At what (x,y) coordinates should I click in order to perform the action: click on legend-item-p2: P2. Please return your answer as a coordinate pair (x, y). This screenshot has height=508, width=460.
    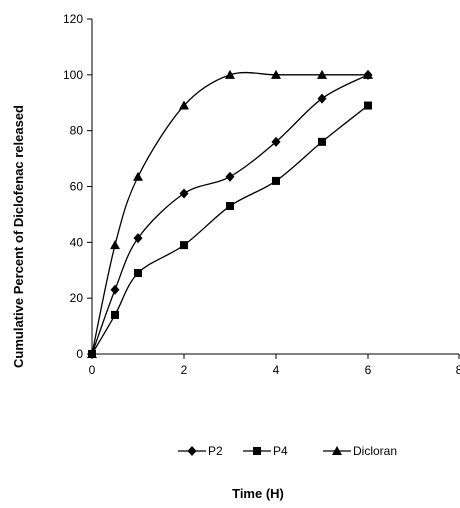
    Looking at the image, I should click on (200, 451).